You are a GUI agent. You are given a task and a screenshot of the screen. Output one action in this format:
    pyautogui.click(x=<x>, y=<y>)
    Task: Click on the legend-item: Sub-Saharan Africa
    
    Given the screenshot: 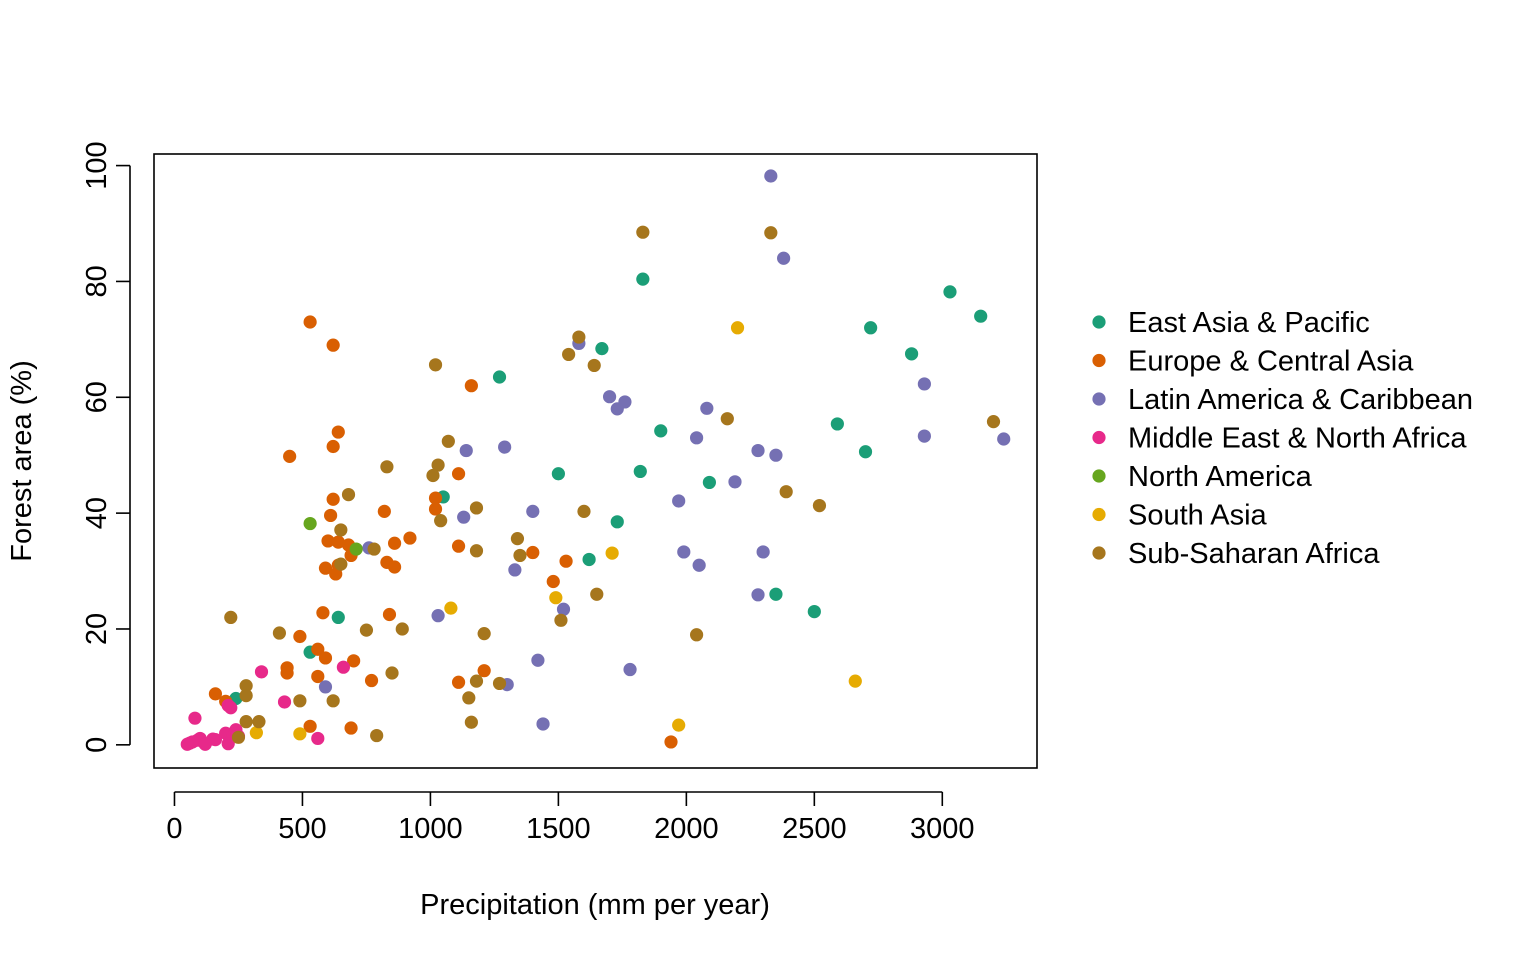 What is the action you would take?
    pyautogui.click(x=1236, y=554)
    